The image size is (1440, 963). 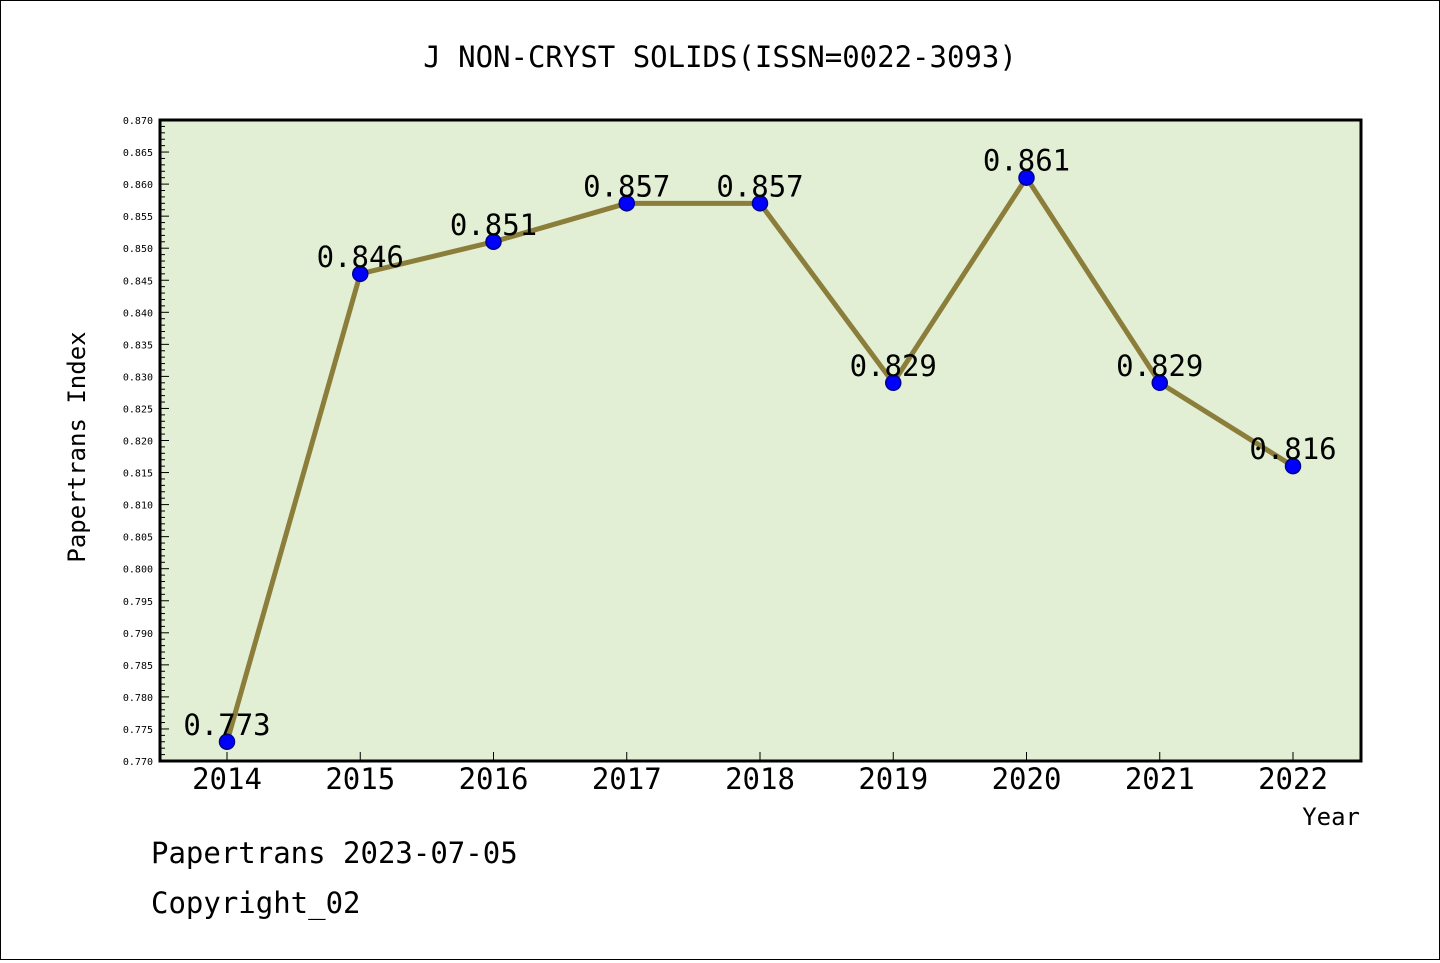 I want to click on y-tick-label: 0.815, so click(x=138, y=474).